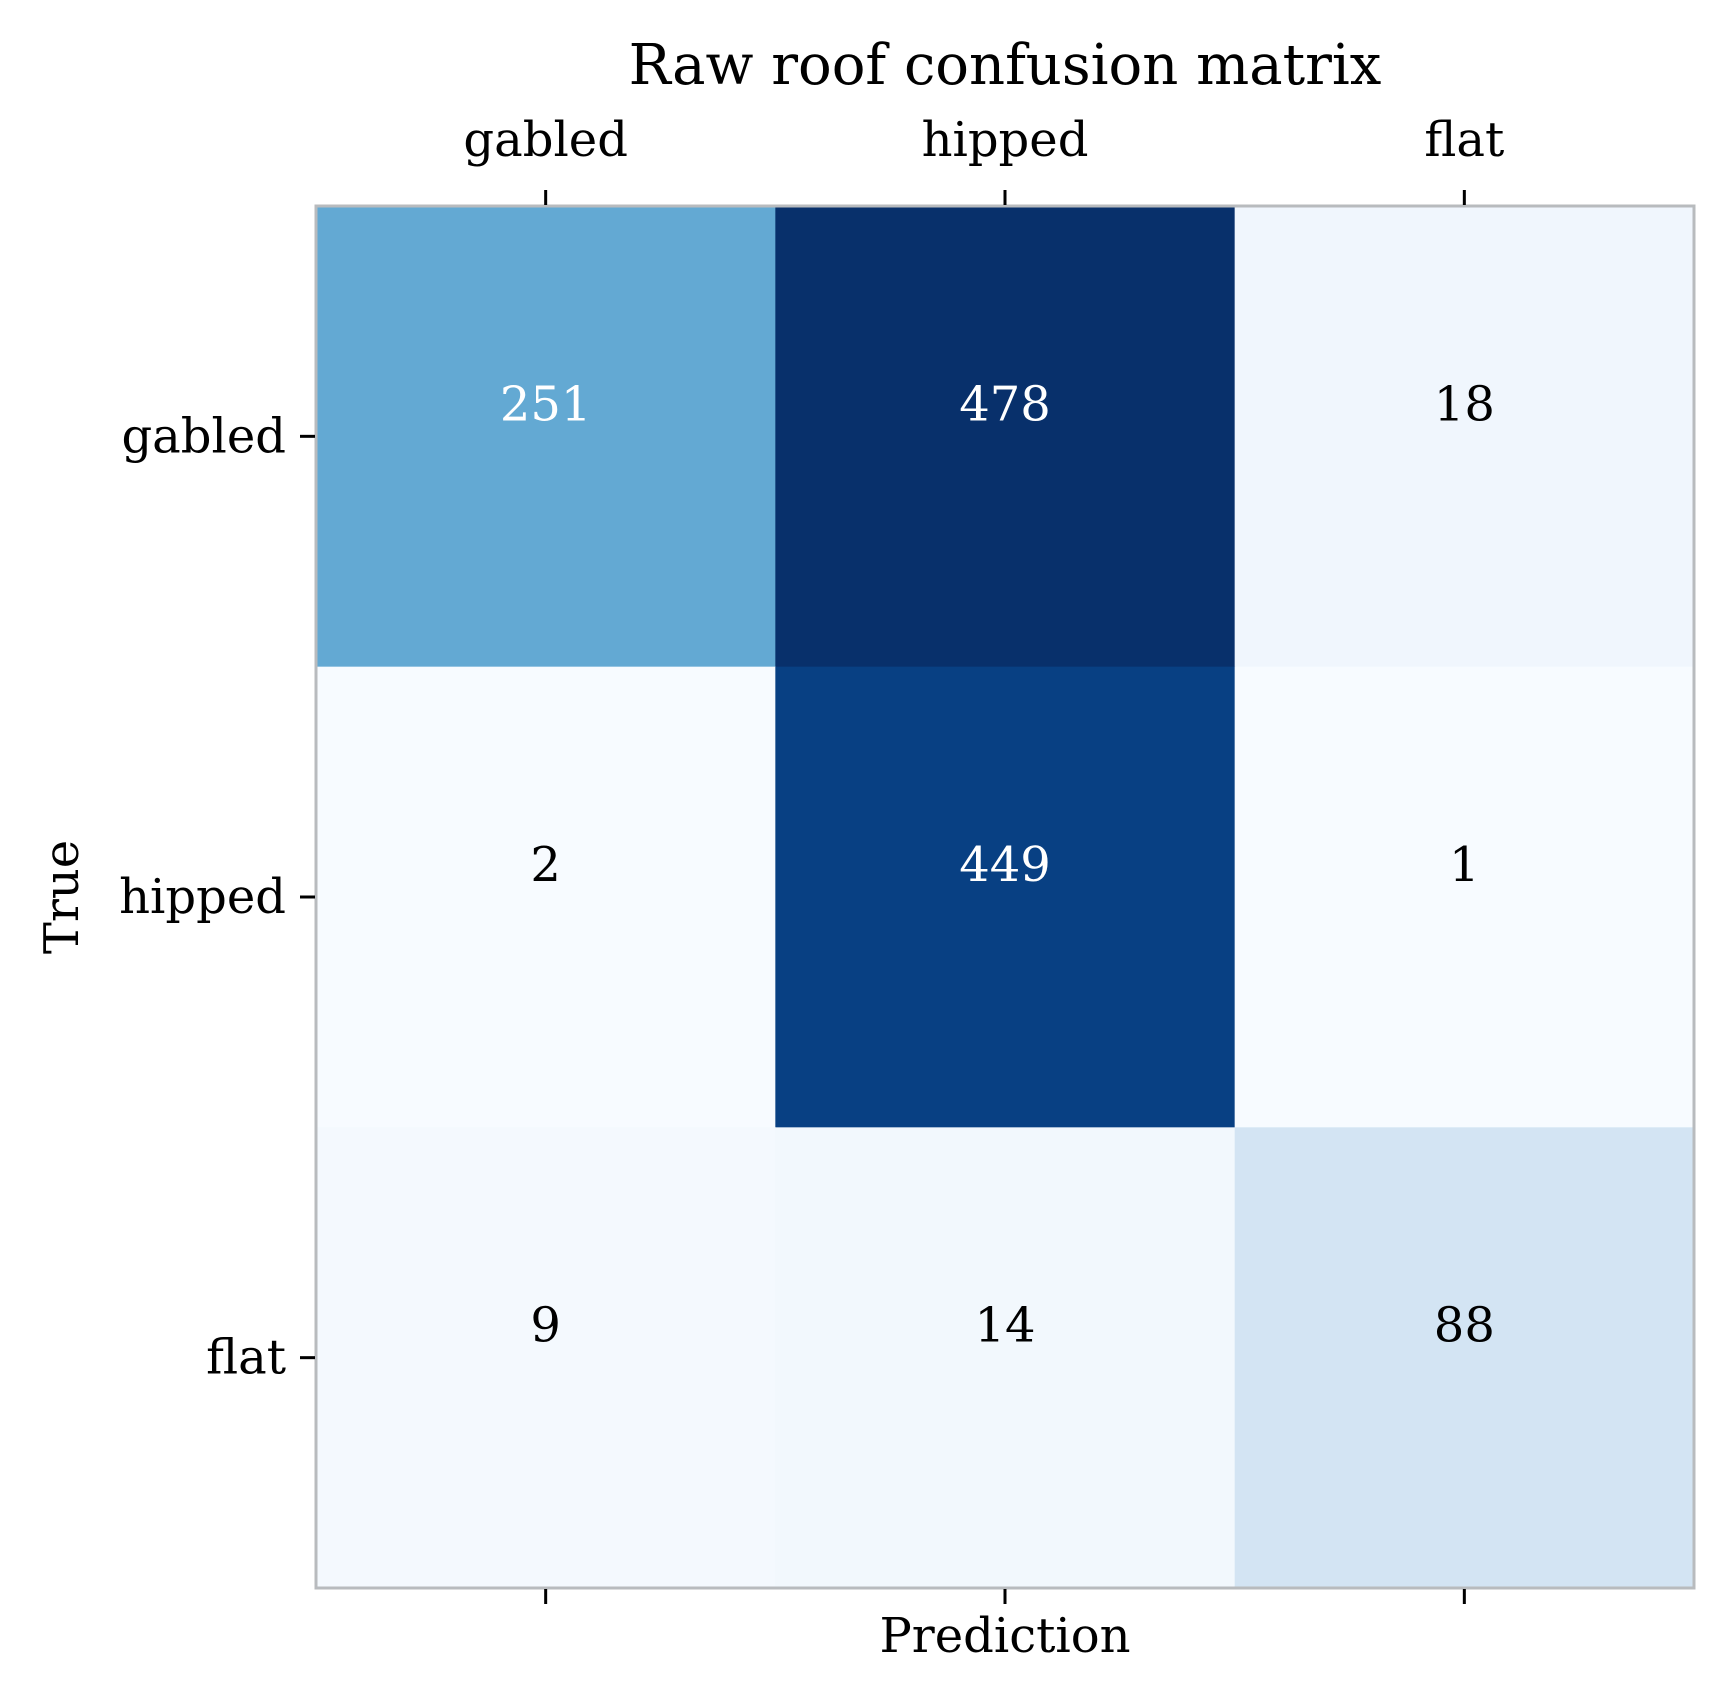 The width and height of the screenshot is (1727, 1691). I want to click on cell-value-label: 2, so click(545, 865).